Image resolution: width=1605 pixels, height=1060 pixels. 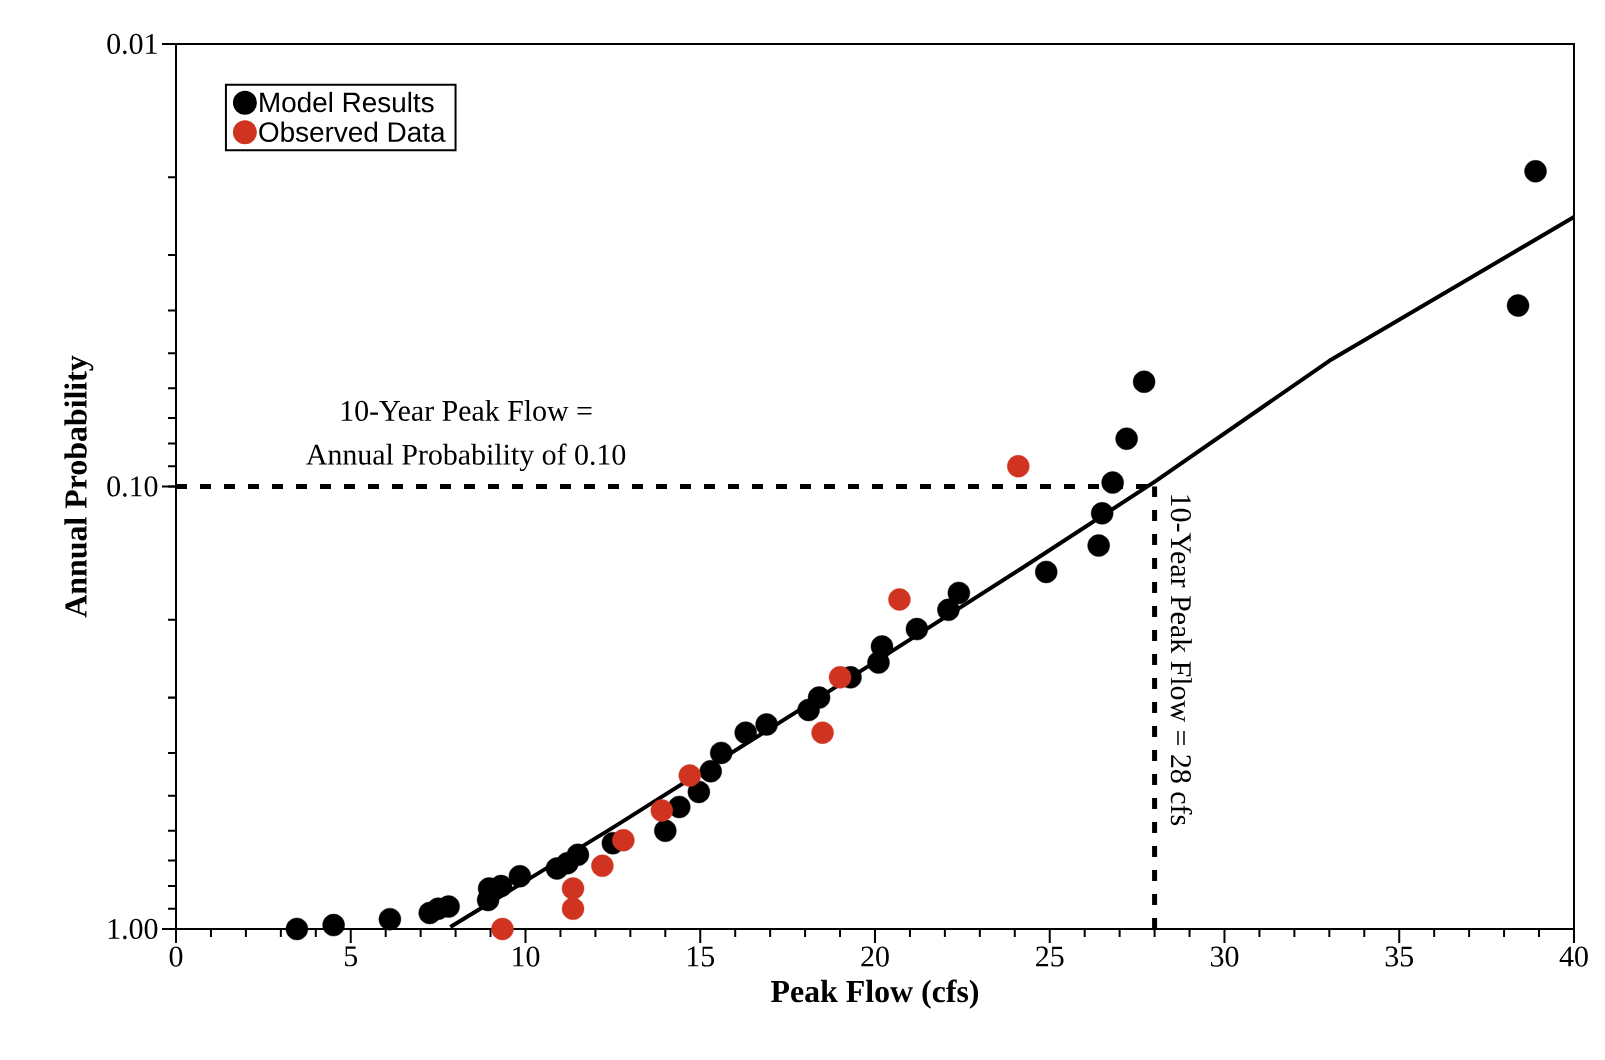 What do you see at coordinates (352, 131) in the screenshot?
I see `legend-label: Observed Data` at bounding box center [352, 131].